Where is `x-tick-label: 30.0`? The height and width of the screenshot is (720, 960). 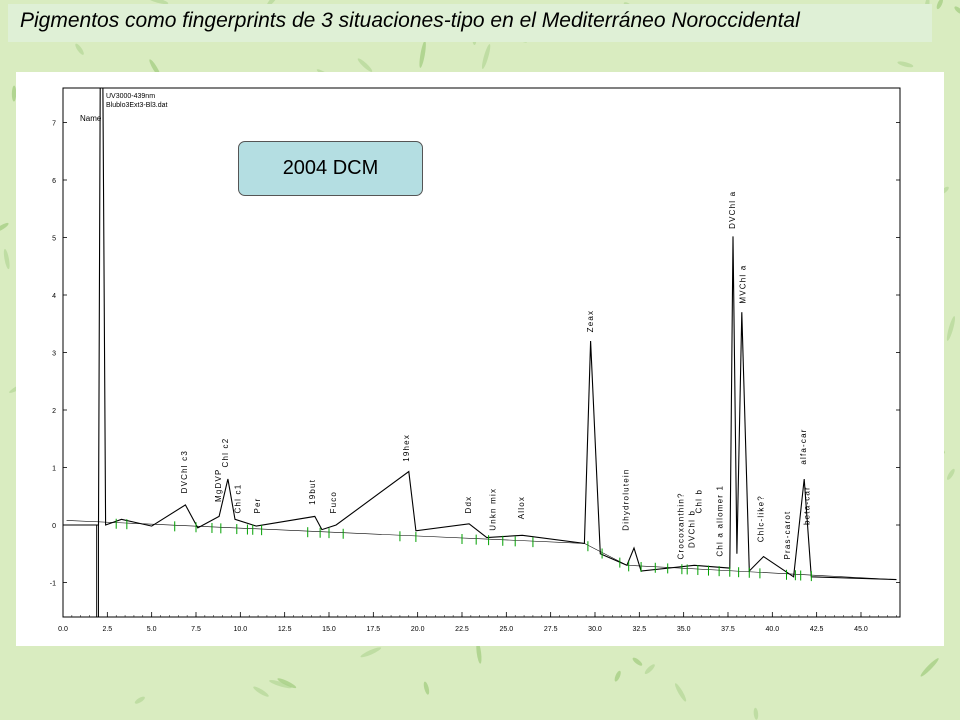
x-tick-label: 30.0 is located at coordinates (595, 629).